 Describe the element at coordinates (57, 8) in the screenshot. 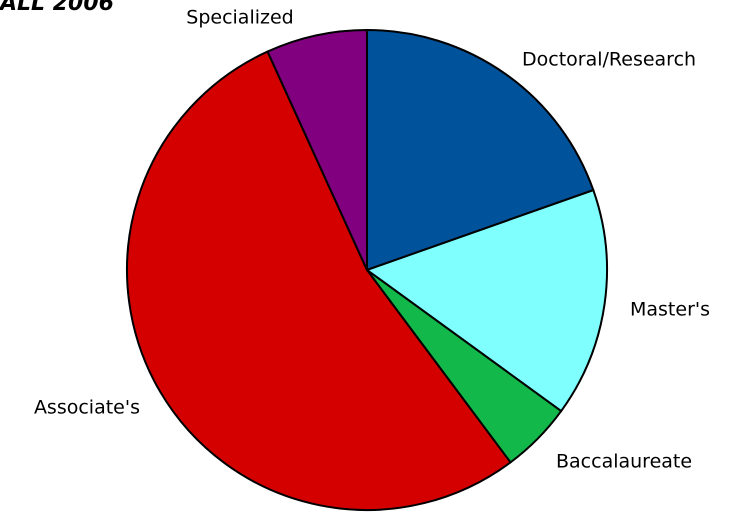

I see `chart-title: ALL 2006` at that location.